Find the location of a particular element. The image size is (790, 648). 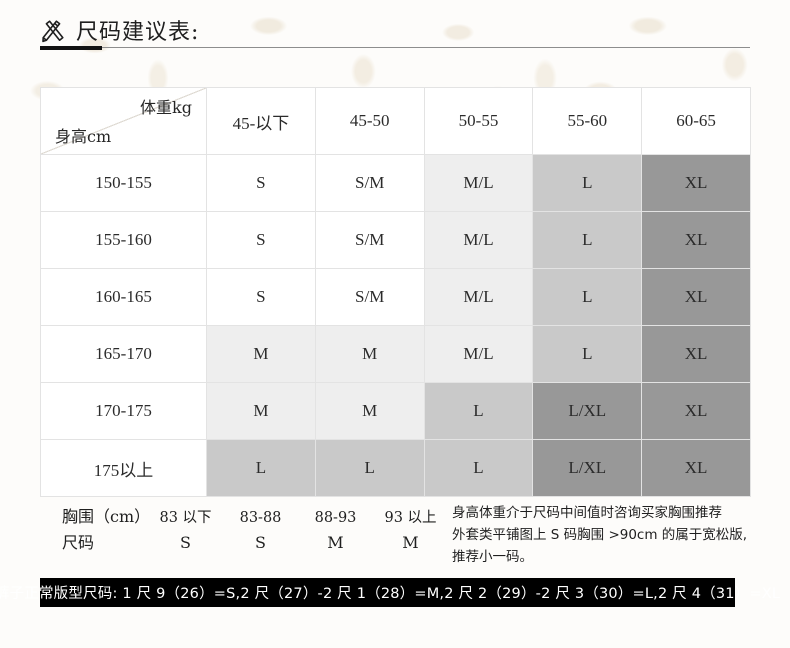

table-row: 155-160 S S/M M/L L XL is located at coordinates (395, 240).